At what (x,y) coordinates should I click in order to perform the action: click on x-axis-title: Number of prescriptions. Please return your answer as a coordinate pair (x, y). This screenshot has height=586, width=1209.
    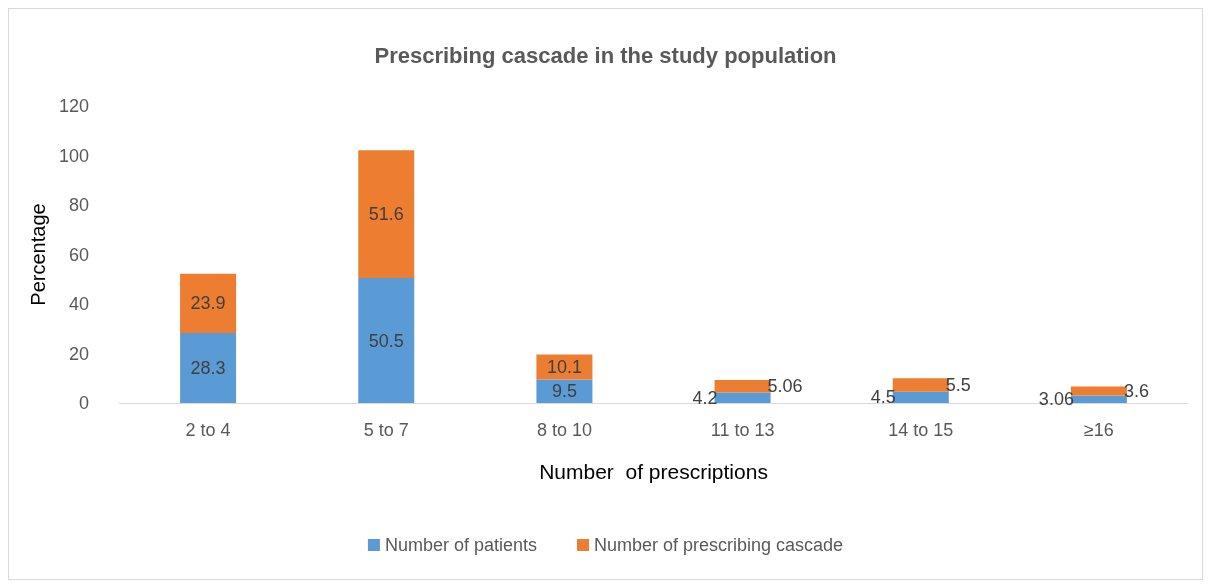
    Looking at the image, I should click on (653, 471).